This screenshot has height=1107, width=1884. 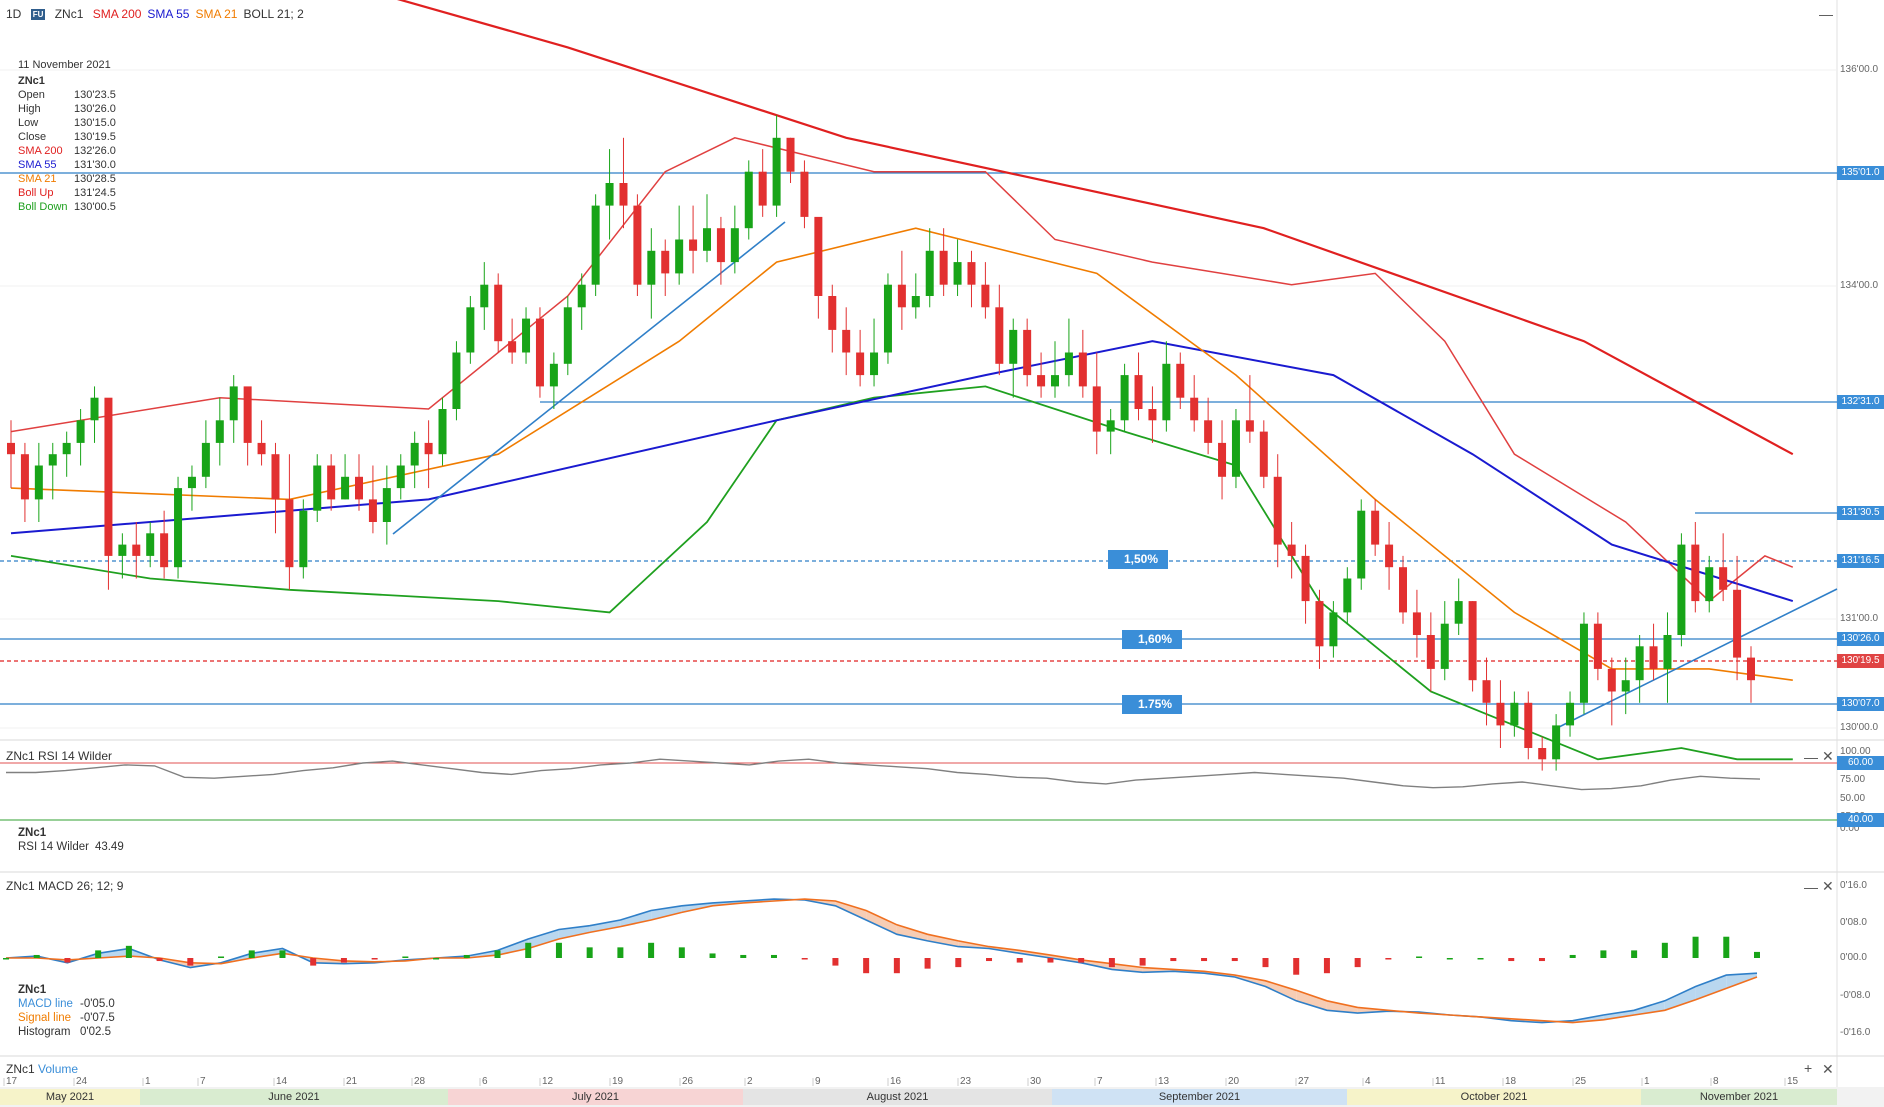 What do you see at coordinates (216, 14) in the screenshot?
I see `study-label: SMA 21` at bounding box center [216, 14].